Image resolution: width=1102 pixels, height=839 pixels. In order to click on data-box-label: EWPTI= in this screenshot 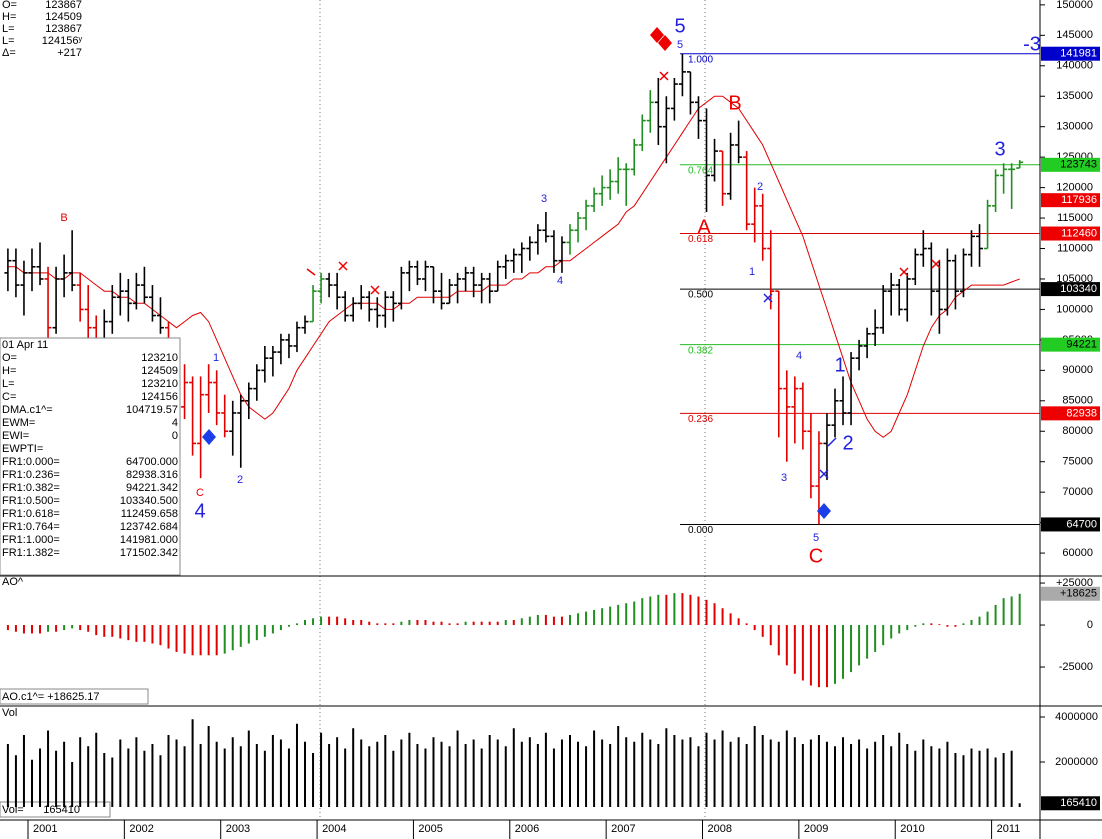, I will do `click(22, 449)`.